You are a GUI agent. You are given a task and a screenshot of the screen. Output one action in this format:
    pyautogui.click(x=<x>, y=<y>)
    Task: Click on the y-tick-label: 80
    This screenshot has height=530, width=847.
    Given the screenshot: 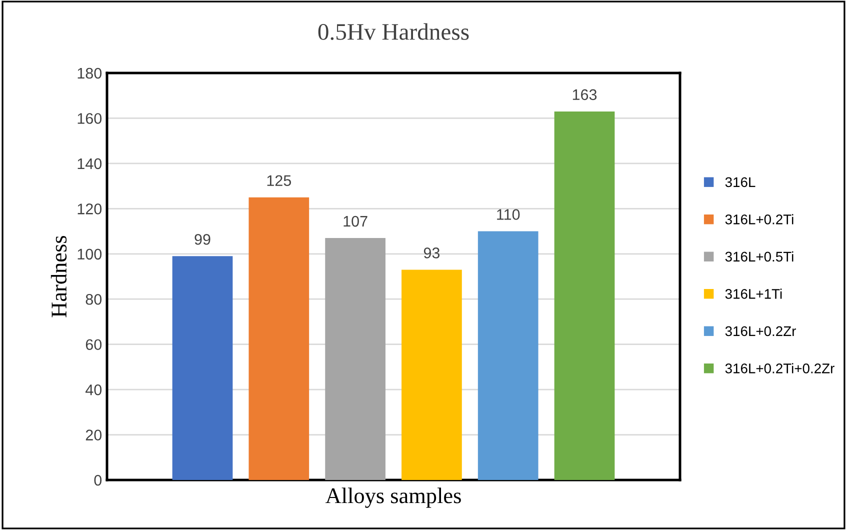 What is the action you would take?
    pyautogui.click(x=94, y=299)
    